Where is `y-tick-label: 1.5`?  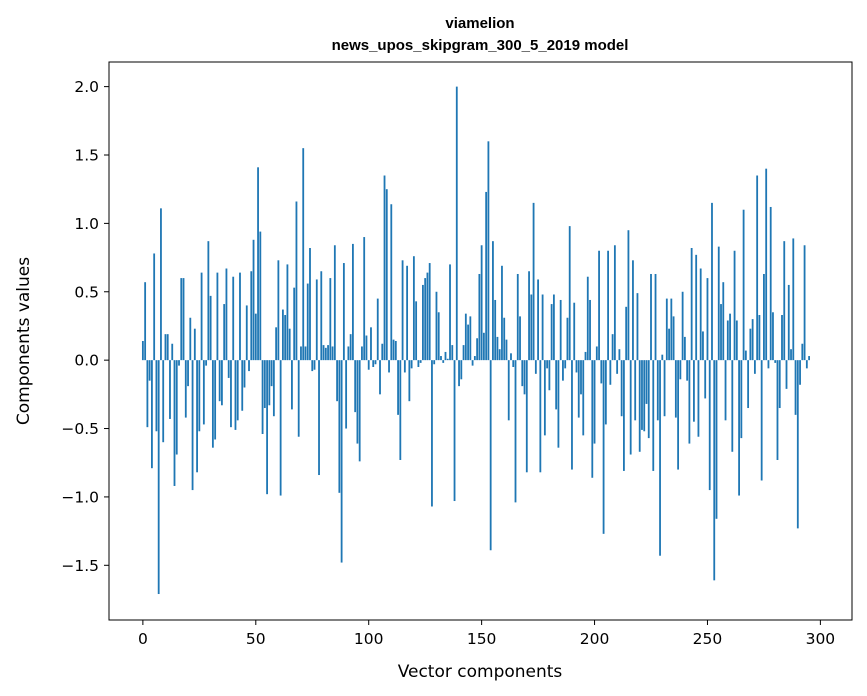
y-tick-label: 1.5 is located at coordinates (86, 156).